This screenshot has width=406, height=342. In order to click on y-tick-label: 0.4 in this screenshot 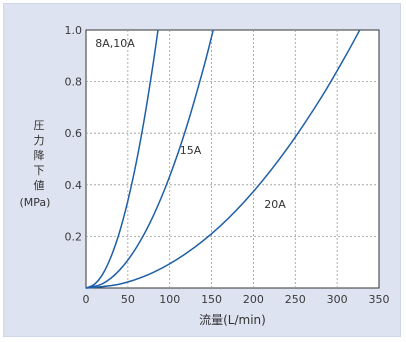, I will do `click(74, 185)`.